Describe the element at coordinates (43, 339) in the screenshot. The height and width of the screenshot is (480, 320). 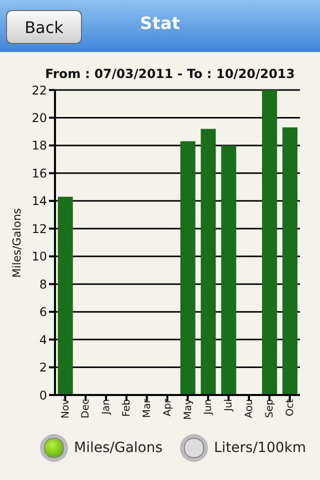
I see `y-tick-label: 4` at that location.